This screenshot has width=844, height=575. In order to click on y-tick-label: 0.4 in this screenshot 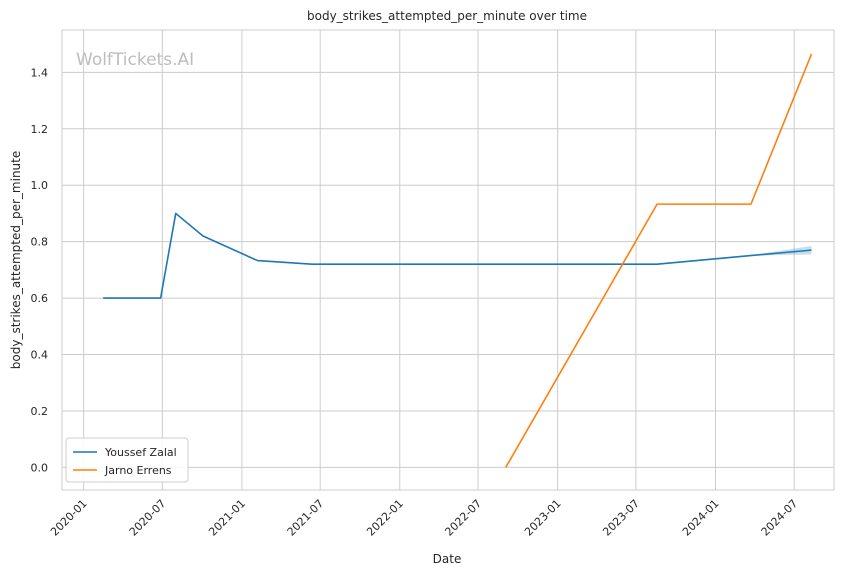, I will do `click(40, 355)`.